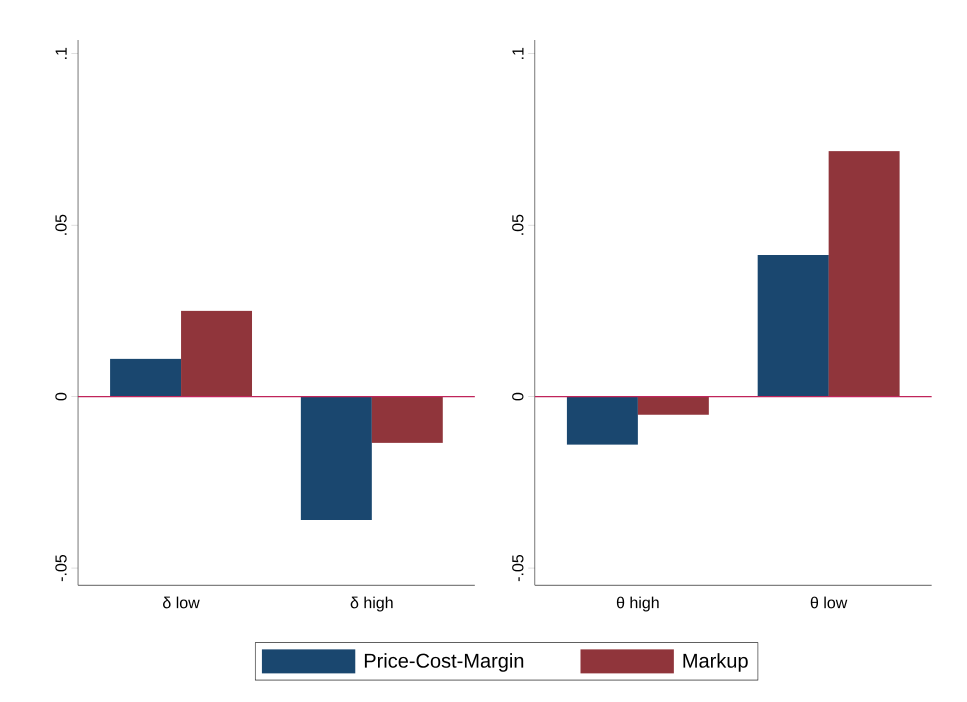  What do you see at coordinates (444, 662) in the screenshot?
I see `legend-label: Price-Cost-Margin` at bounding box center [444, 662].